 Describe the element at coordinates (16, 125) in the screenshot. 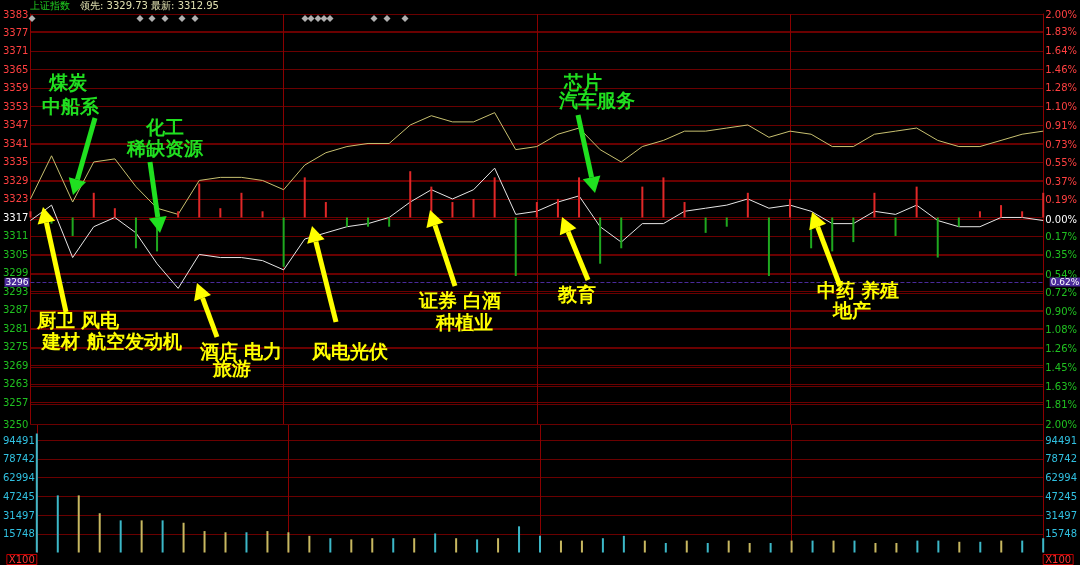

I see `y-tick-label: 3347` at that location.